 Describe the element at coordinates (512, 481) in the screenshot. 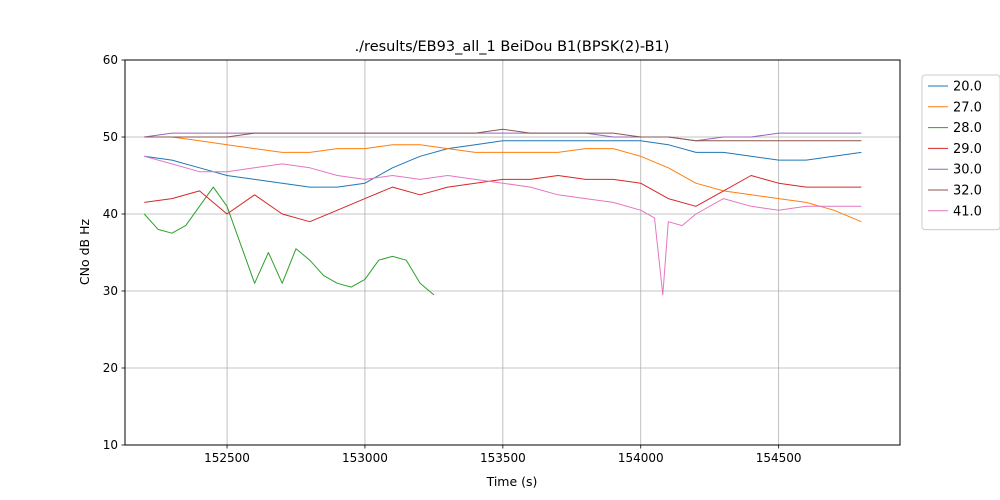

I see `x-axis-label: Time (s)` at that location.